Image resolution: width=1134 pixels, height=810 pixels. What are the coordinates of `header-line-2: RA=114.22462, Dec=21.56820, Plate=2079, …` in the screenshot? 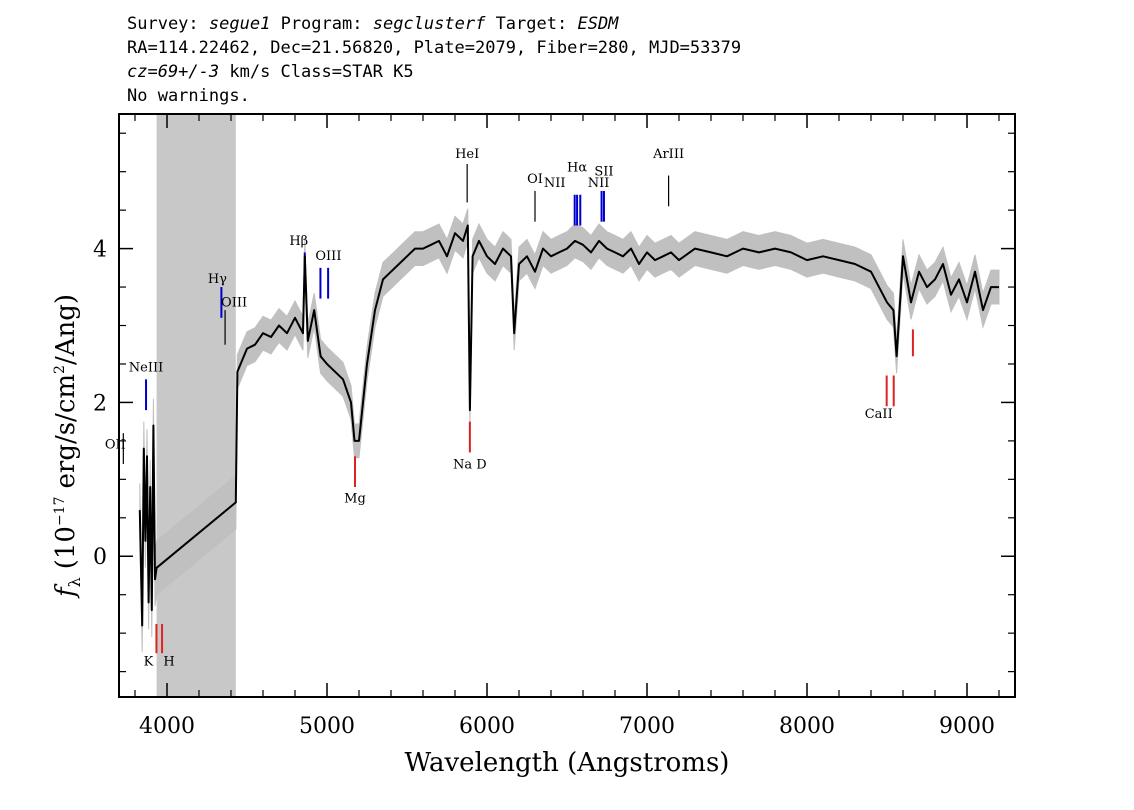 It's located at (434, 48).